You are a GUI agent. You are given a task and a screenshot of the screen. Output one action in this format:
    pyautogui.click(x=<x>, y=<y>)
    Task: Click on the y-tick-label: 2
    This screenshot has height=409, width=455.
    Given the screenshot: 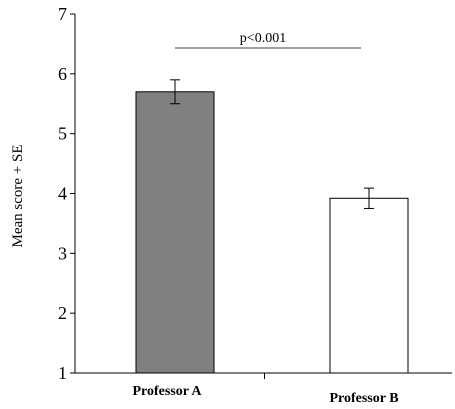 What is the action you would take?
    pyautogui.click(x=62, y=313)
    